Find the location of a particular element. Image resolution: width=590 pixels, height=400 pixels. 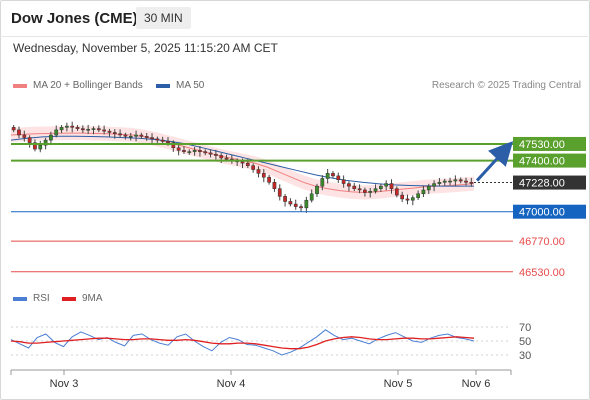

level-label-resistance: 47530.00 is located at coordinates (542, 145).